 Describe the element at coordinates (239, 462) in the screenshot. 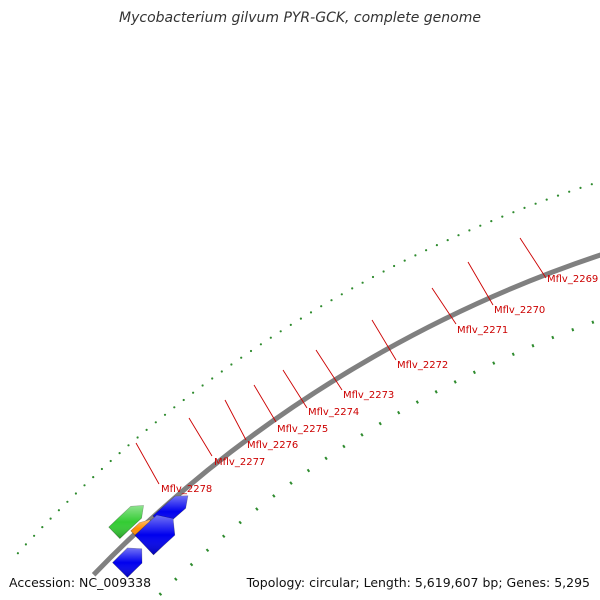

I see `gene-label: Mflv_2277` at that location.